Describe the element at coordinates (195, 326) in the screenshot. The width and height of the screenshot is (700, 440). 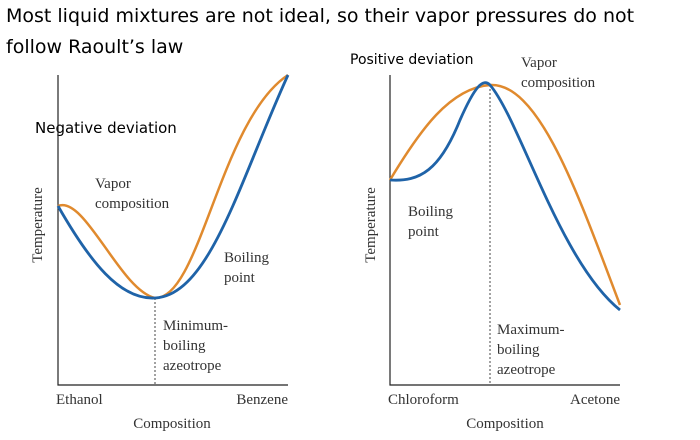
I see `azeotrope-label: Minimum-` at that location.